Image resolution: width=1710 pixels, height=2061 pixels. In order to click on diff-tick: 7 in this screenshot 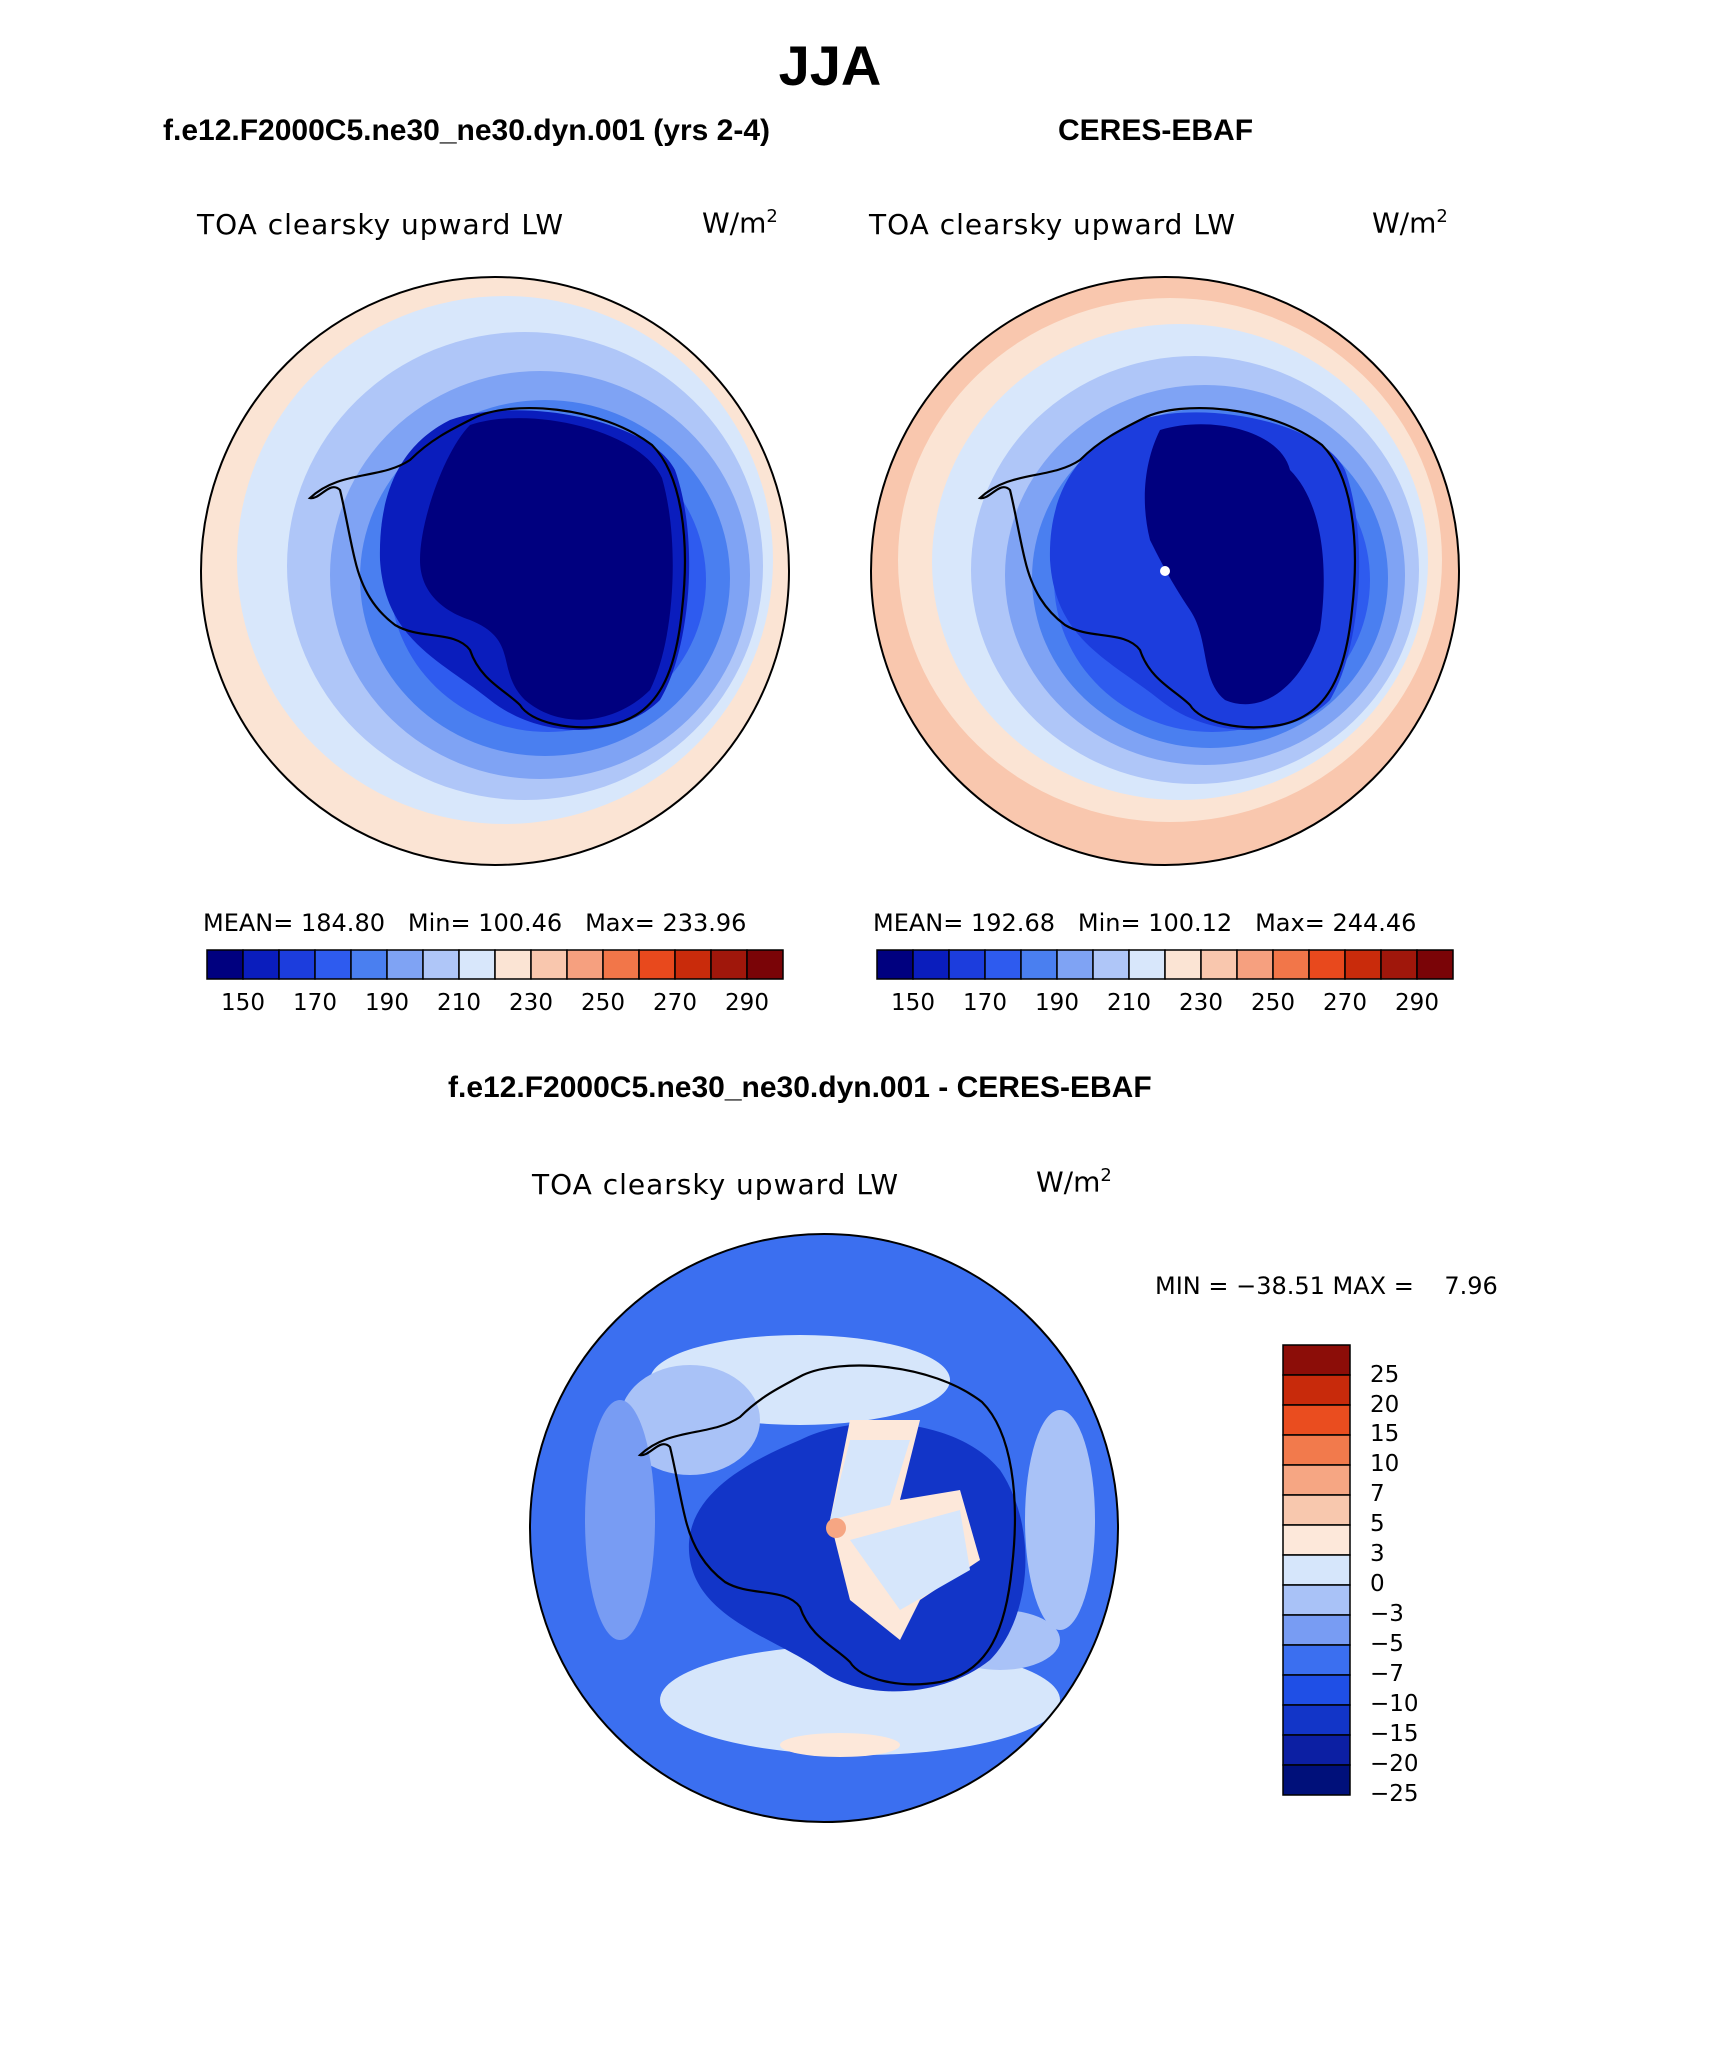, I will do `click(1377, 1494)`.